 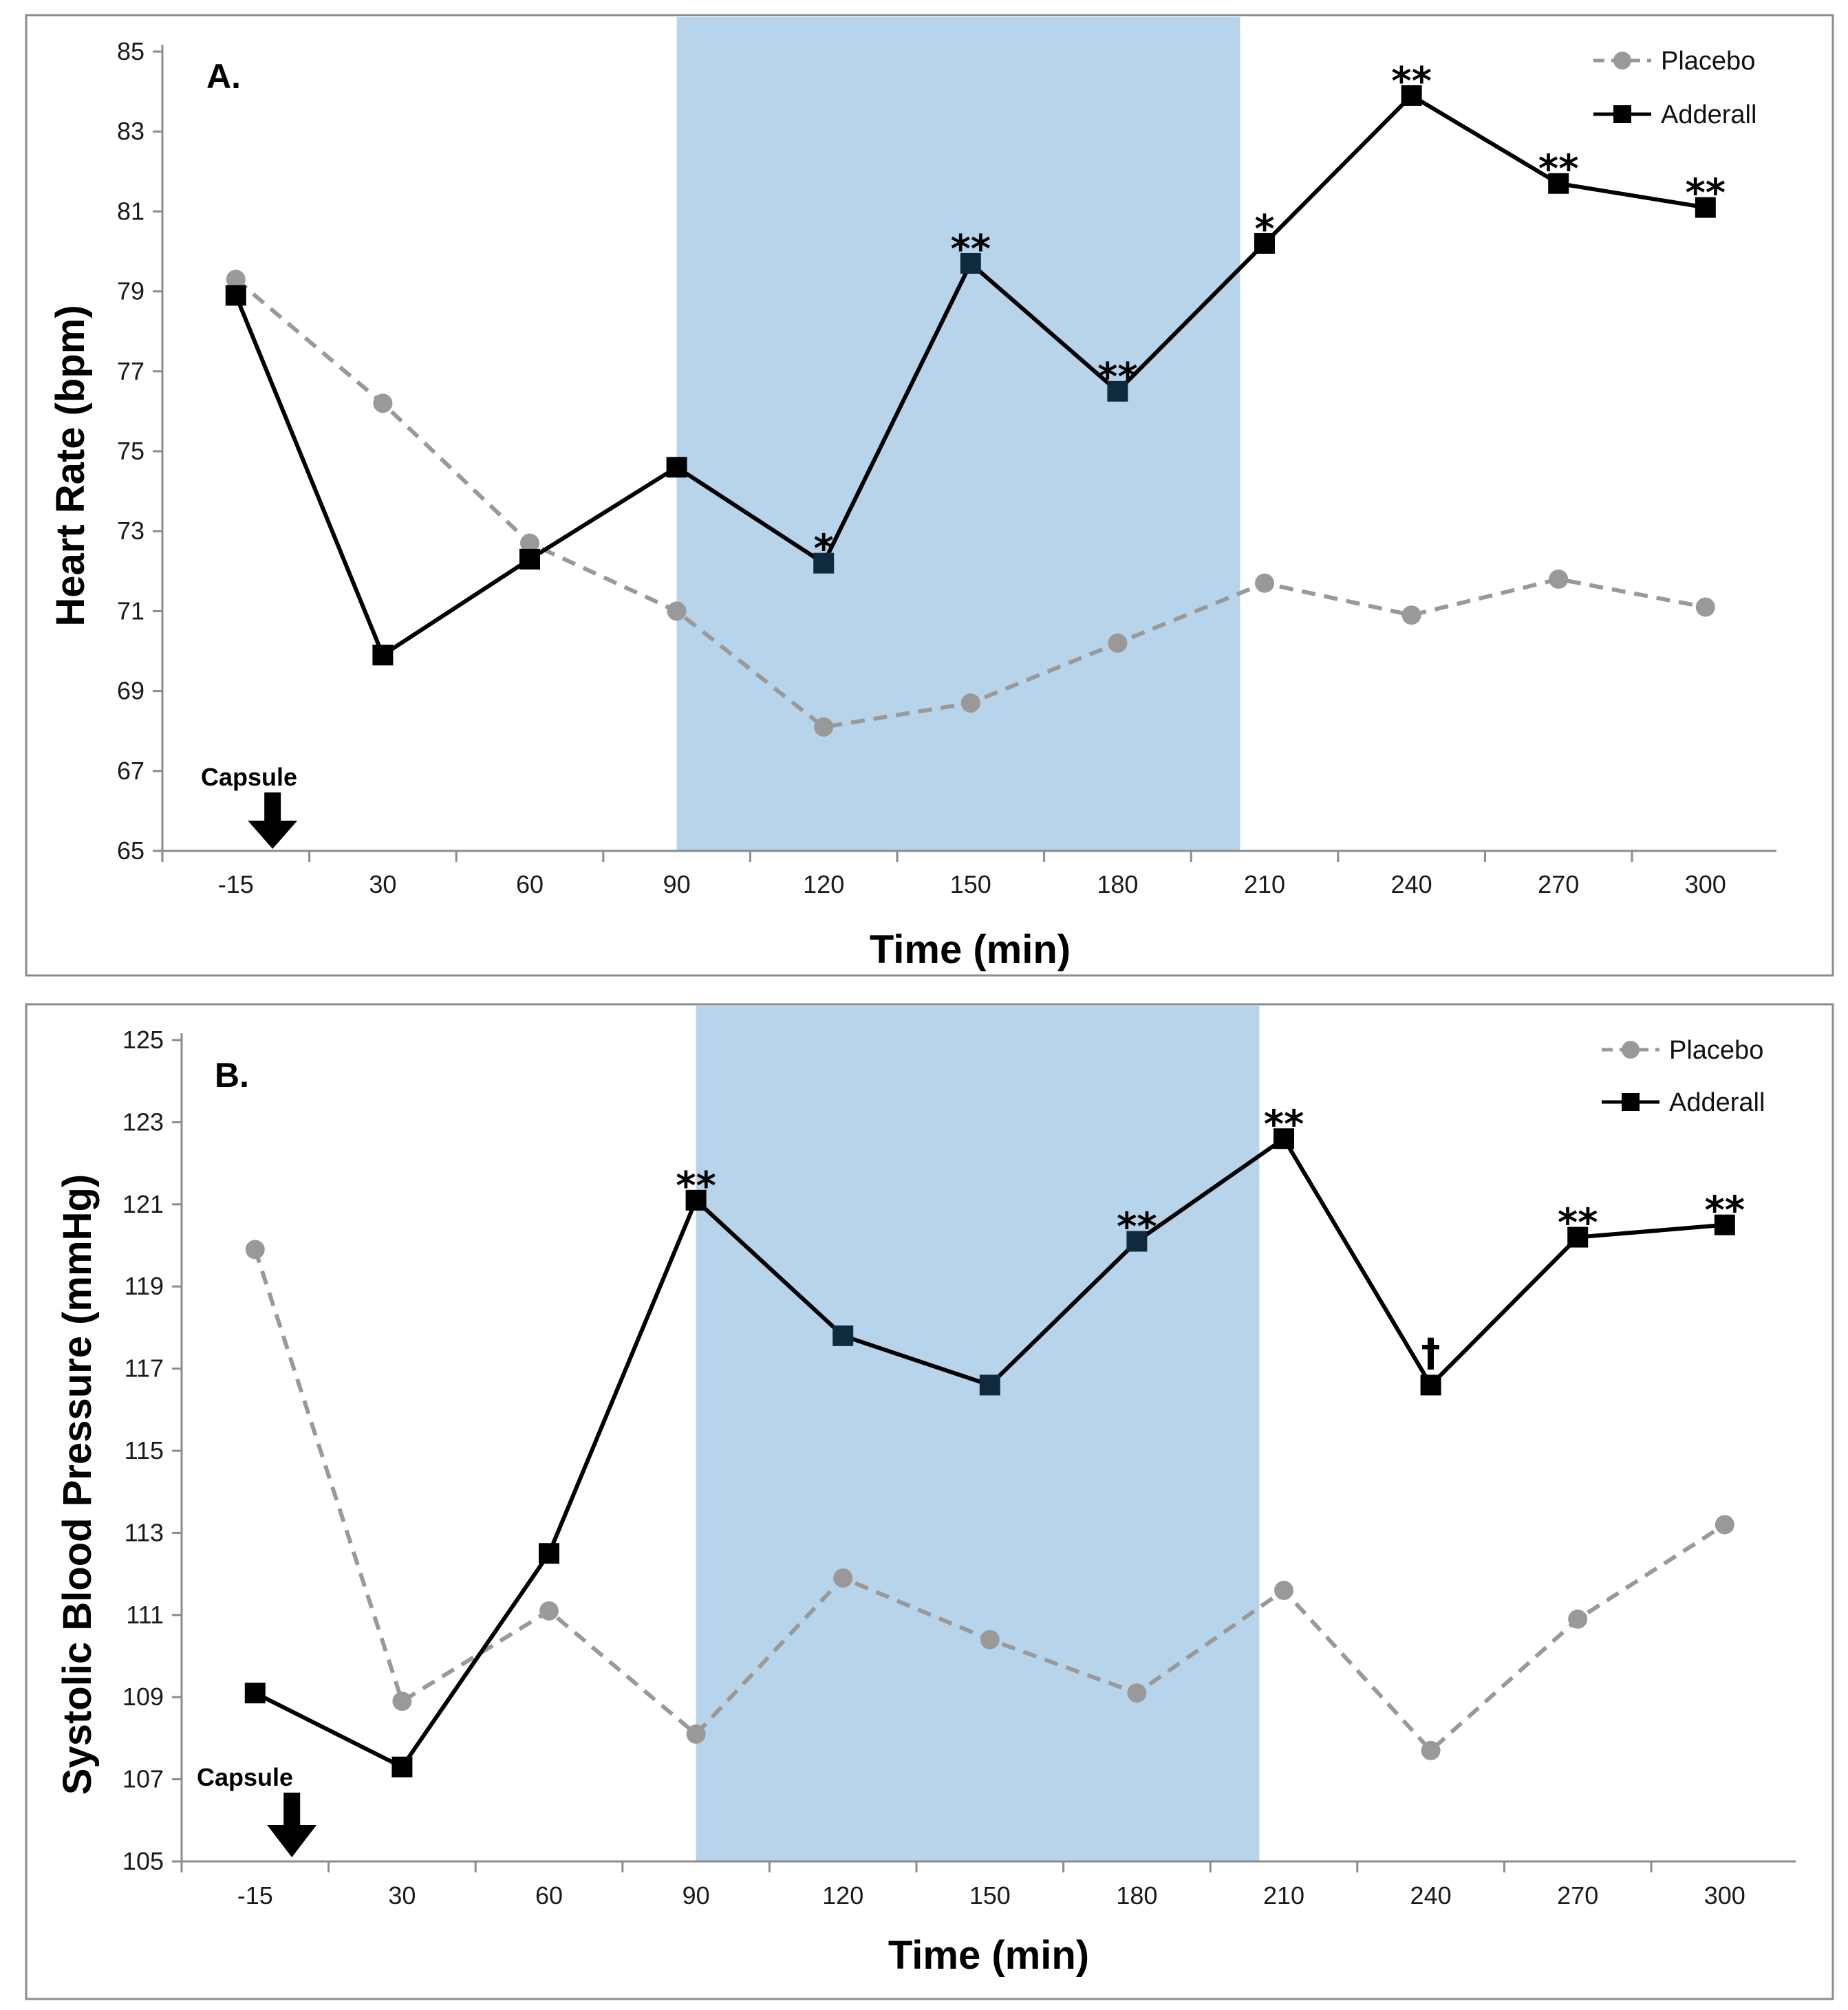 What do you see at coordinates (143, 1861) in the screenshot?
I see `y-tick-label: 105` at bounding box center [143, 1861].